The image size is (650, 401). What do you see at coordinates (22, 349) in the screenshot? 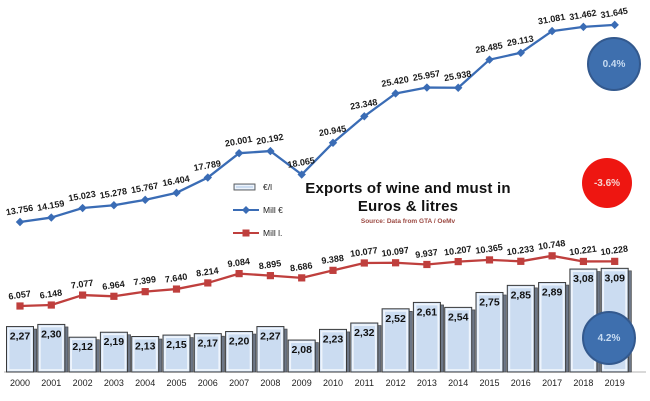
I see `bar-2000: 2,27` at bounding box center [22, 349].